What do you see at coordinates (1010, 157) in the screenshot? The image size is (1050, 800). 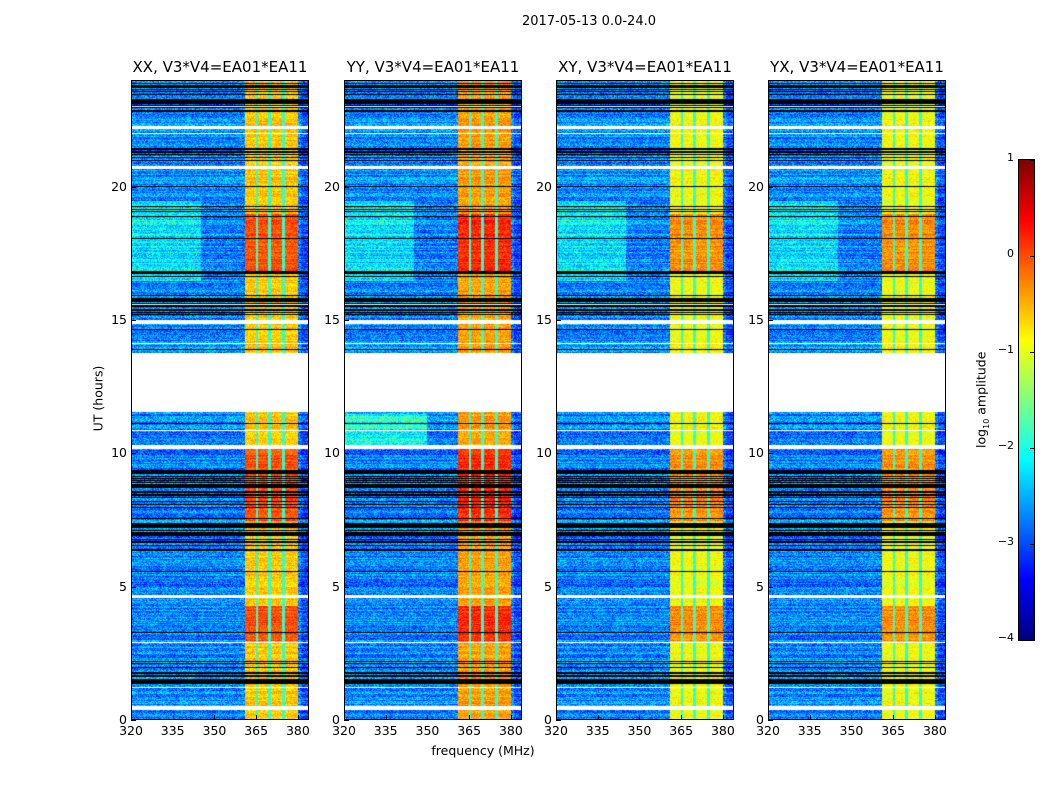 I see `colorbar-tick-label: 1` at bounding box center [1010, 157].